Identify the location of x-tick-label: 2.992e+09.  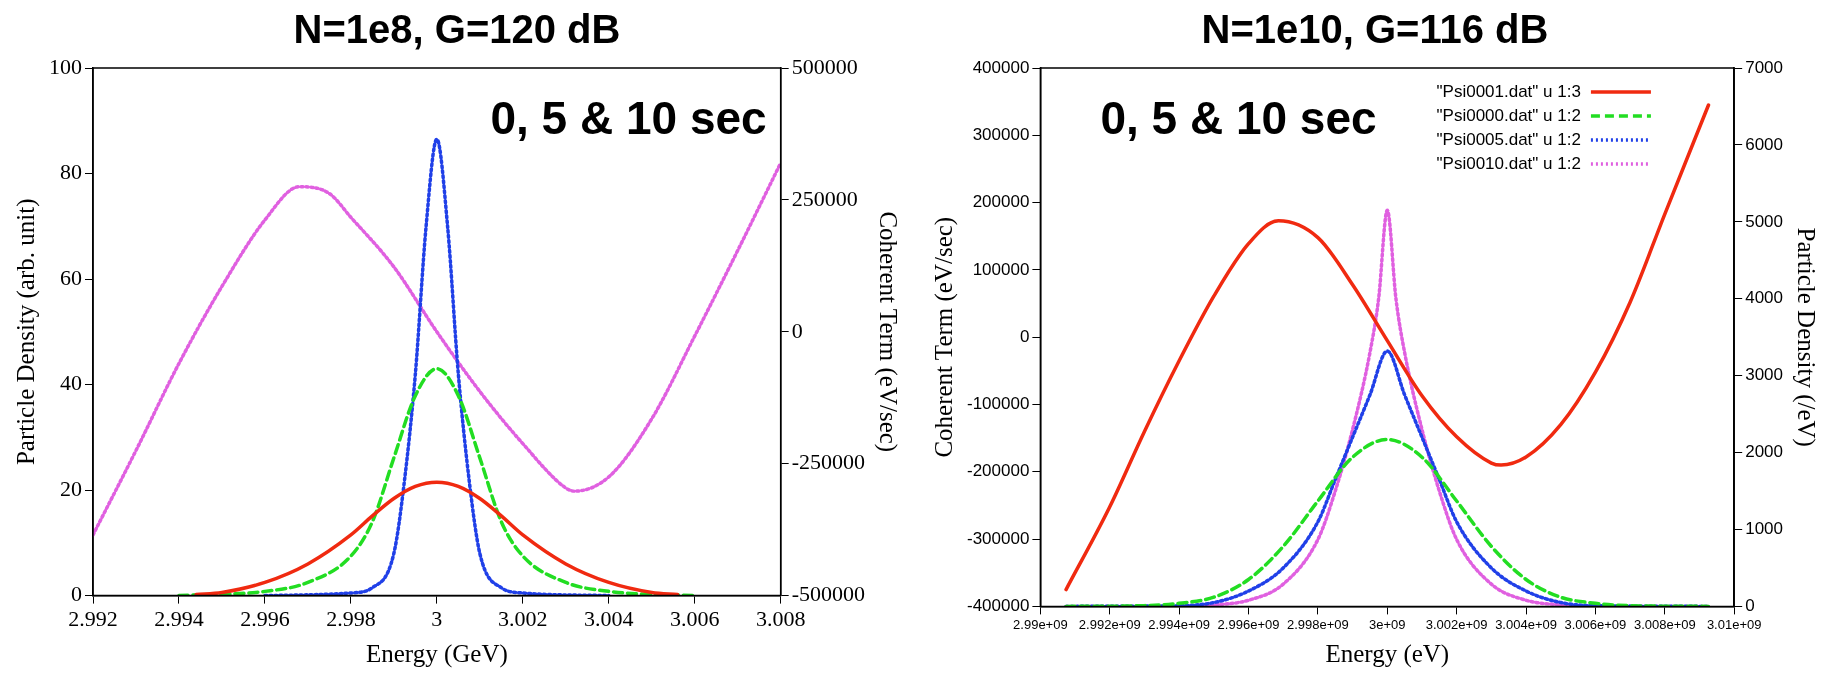
(1109, 624).